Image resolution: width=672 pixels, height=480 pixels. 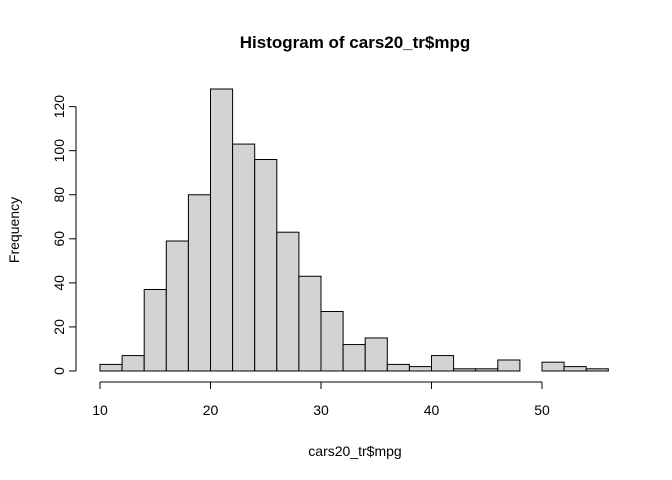 What do you see at coordinates (59, 327) in the screenshot?
I see `y-tick-label: 20` at bounding box center [59, 327].